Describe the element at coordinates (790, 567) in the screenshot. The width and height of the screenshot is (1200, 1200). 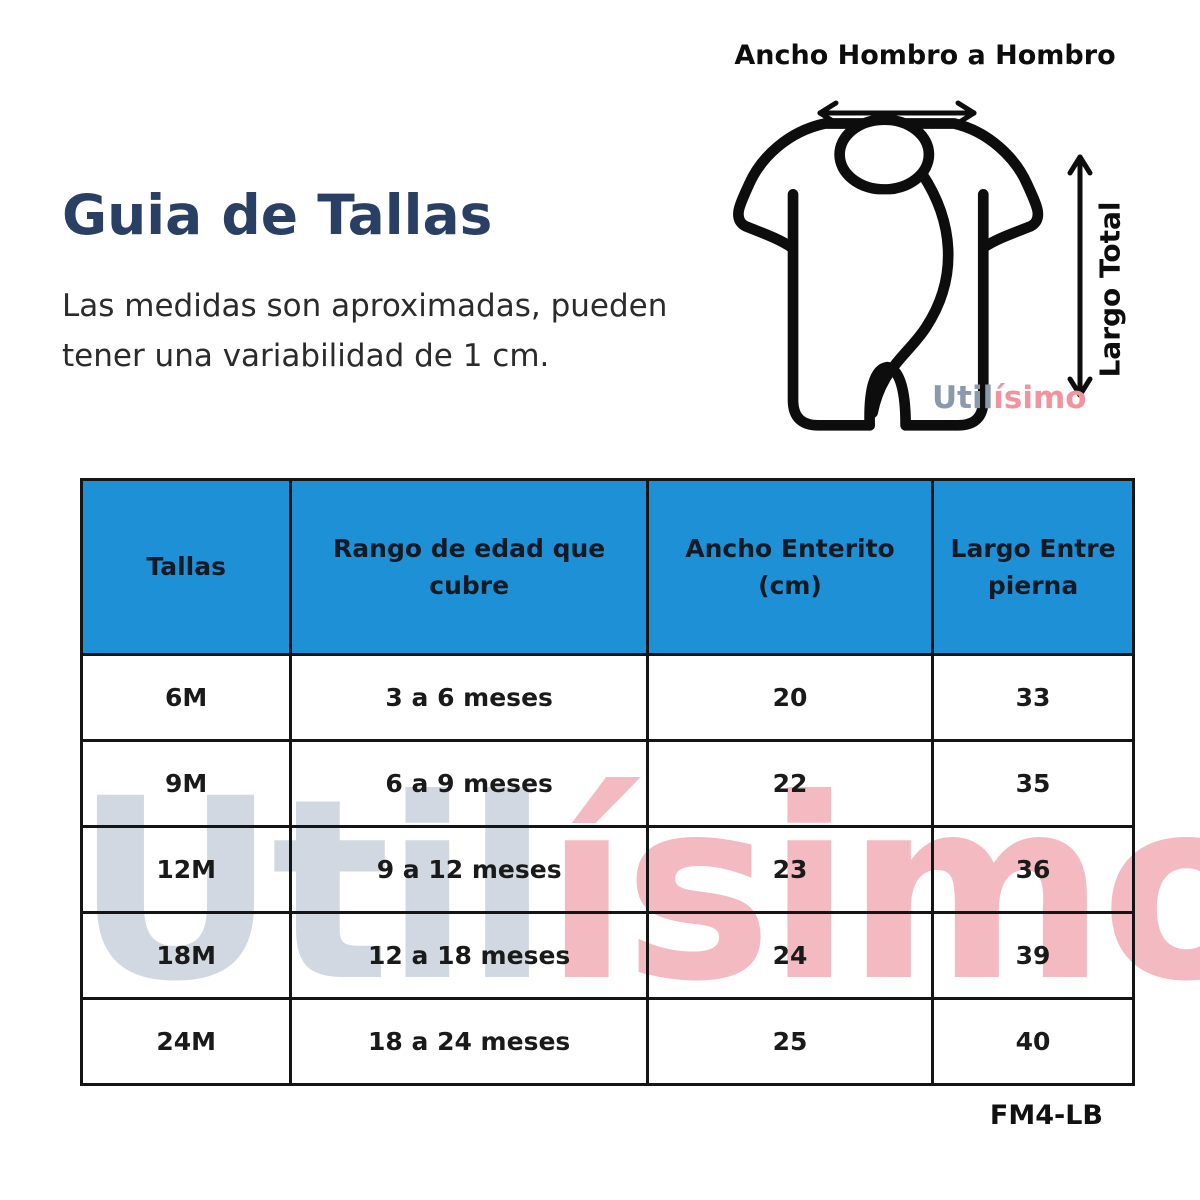
I see `column-header-ancho: Ancho Enterito (cm)` at that location.